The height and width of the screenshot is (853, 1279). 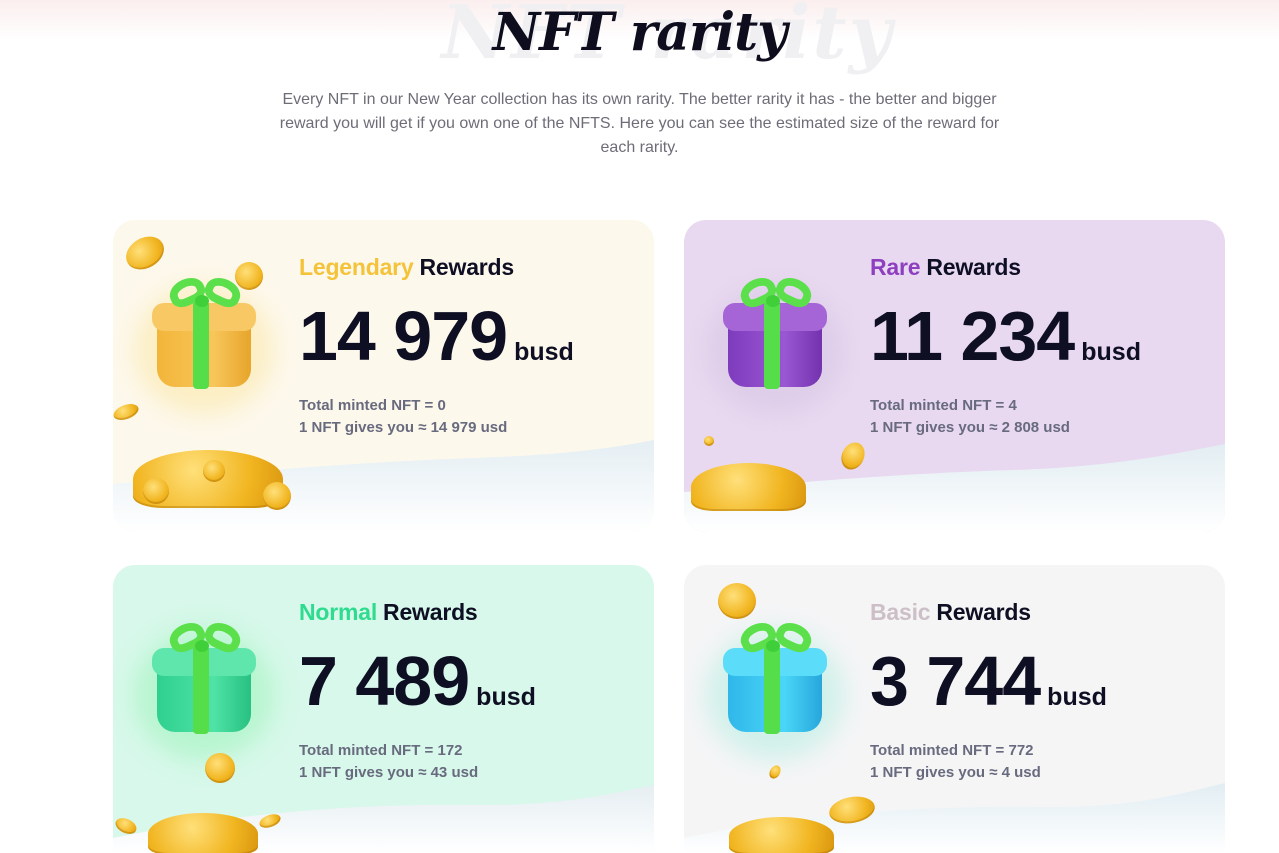 What do you see at coordinates (381, 750) in the screenshot?
I see `total-minted: Total minted NFT = 172` at bounding box center [381, 750].